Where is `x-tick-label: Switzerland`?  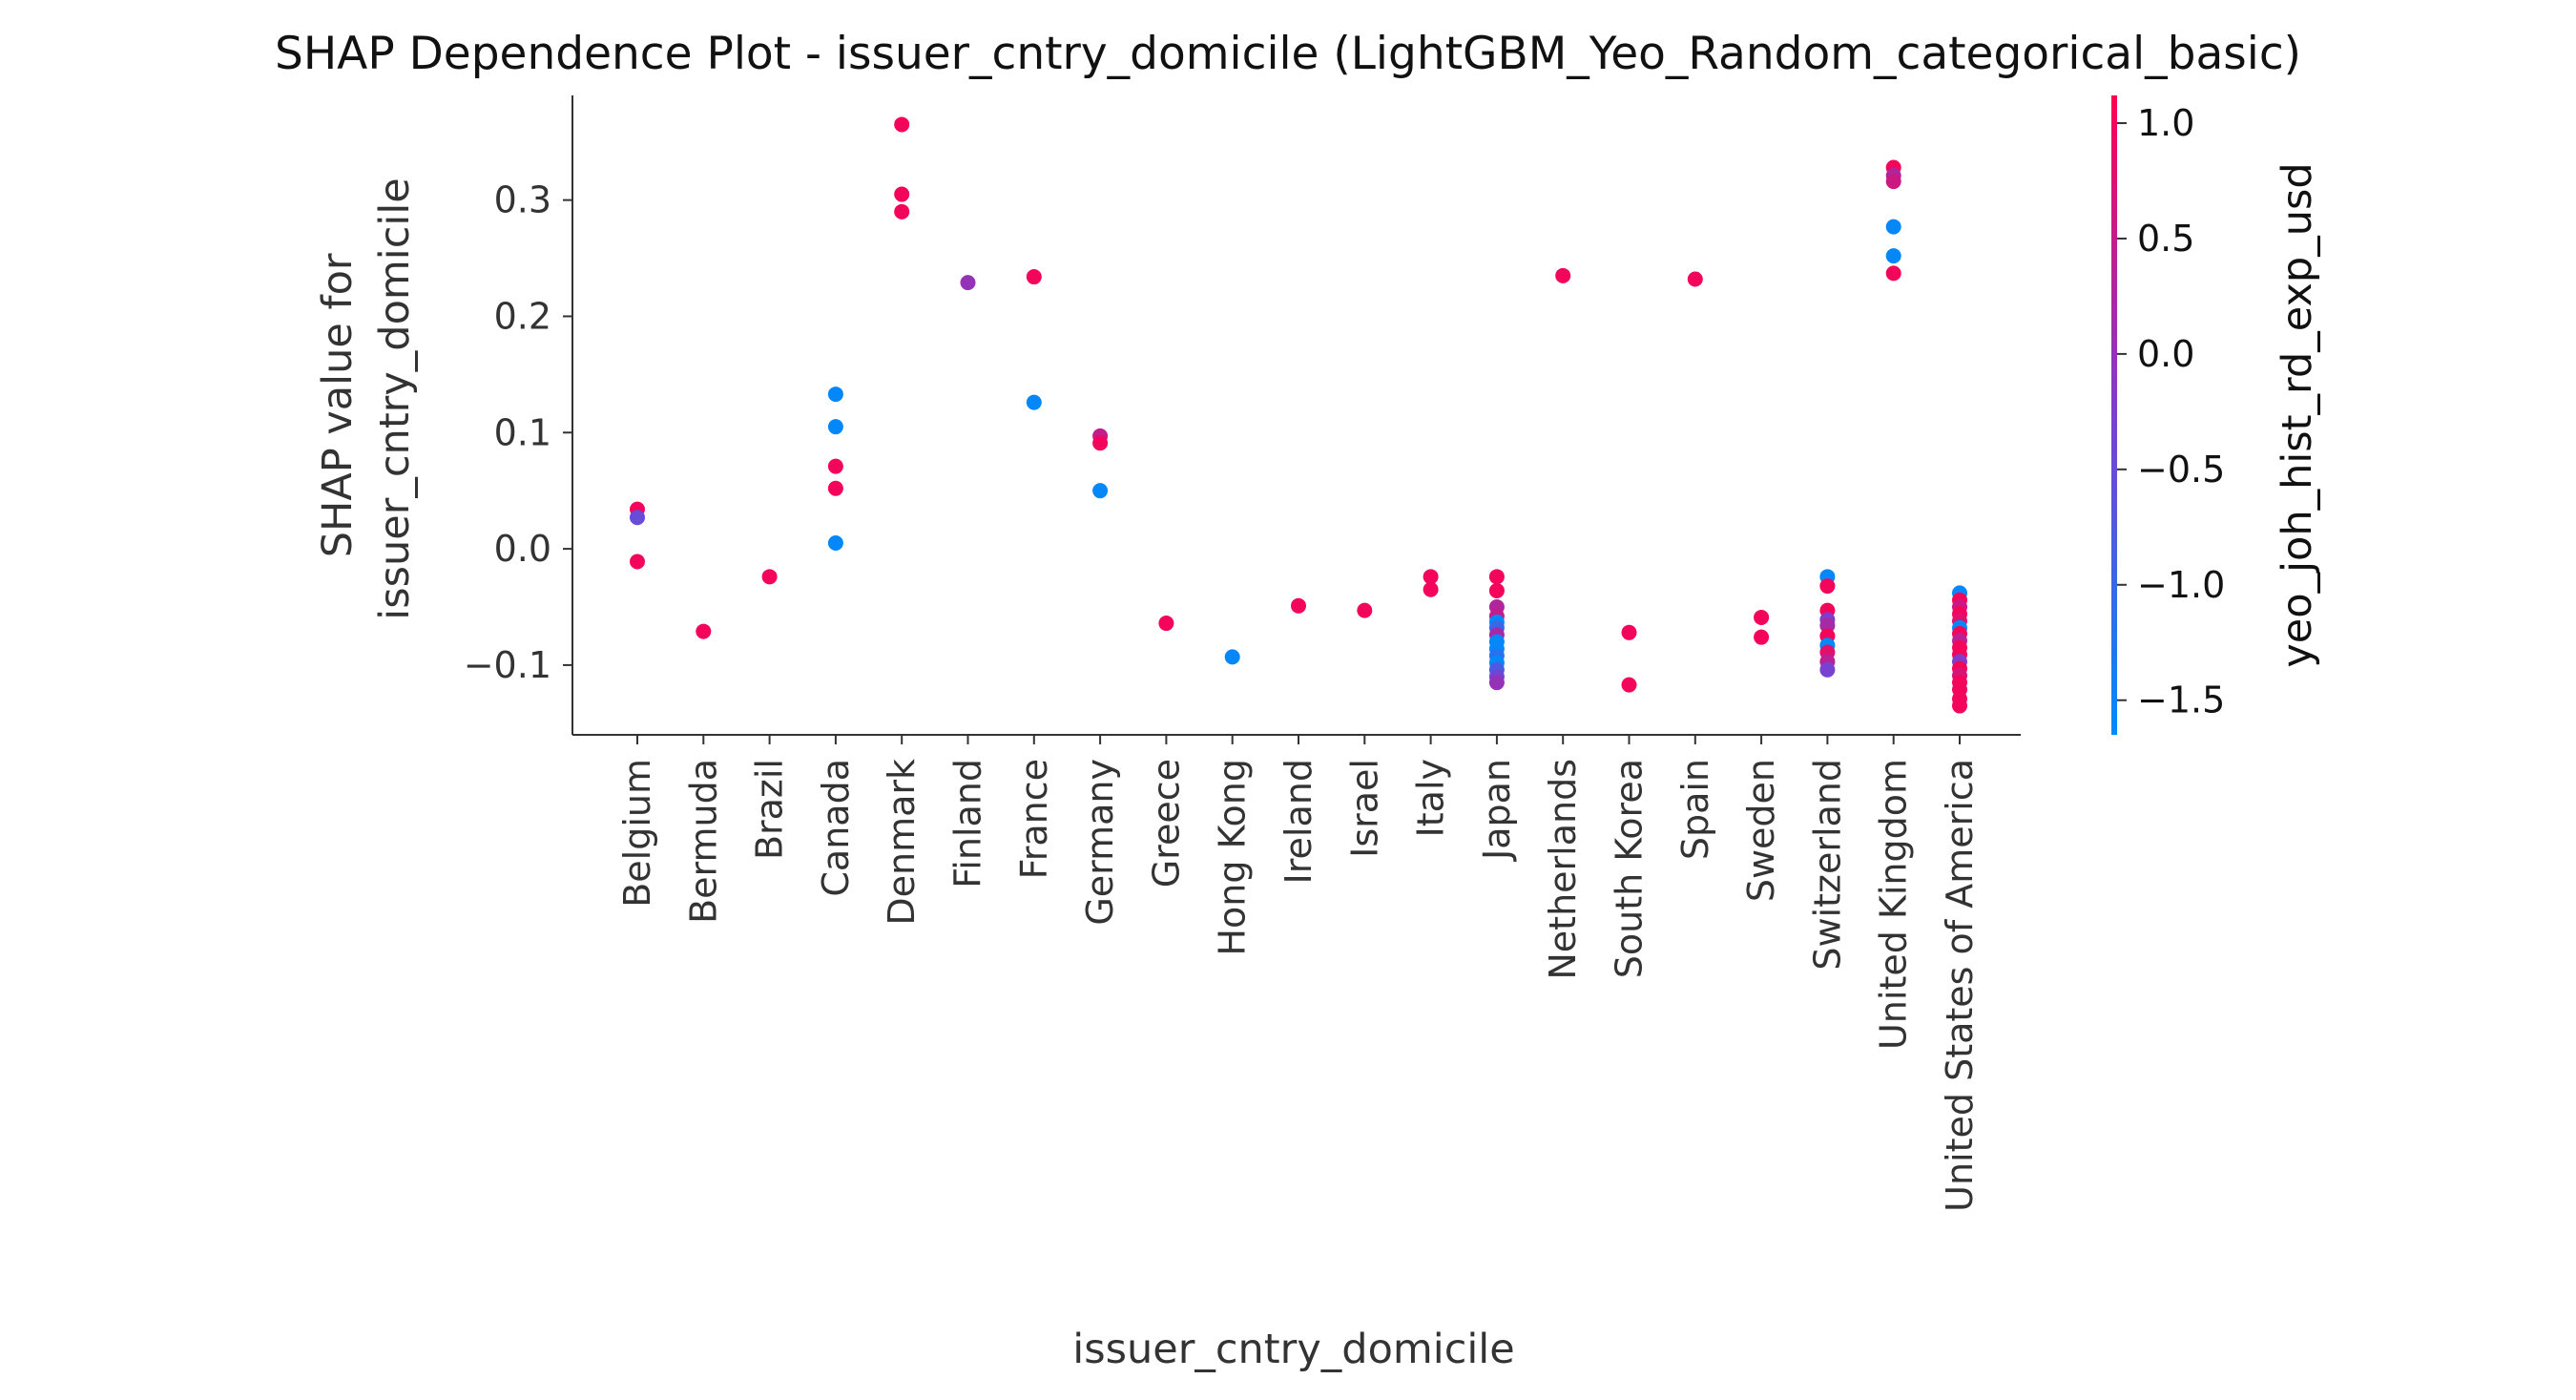
x-tick-label: Switzerland is located at coordinates (1827, 865).